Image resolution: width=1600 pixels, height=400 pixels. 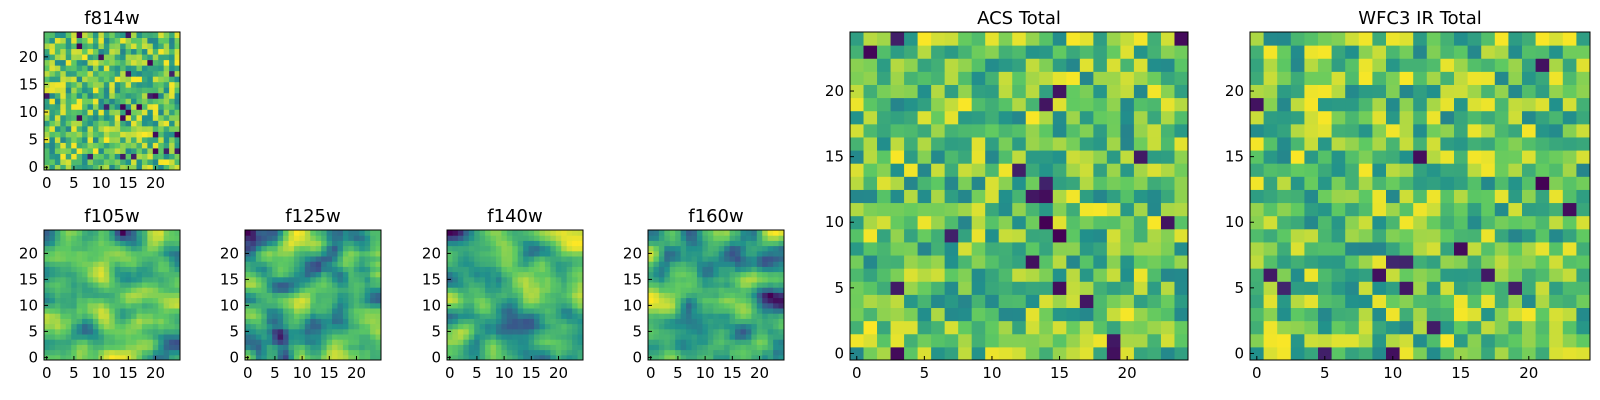 I want to click on x-tick-label: 15, so click(x=1460, y=373).